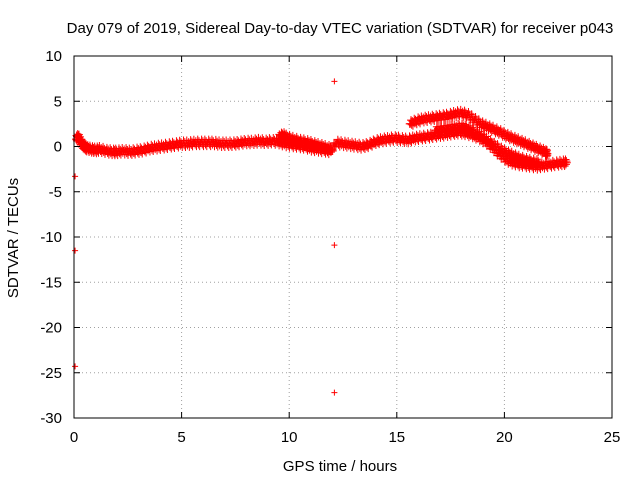 The width and height of the screenshot is (640, 480). I want to click on y-tick-label: -5, so click(55, 192).